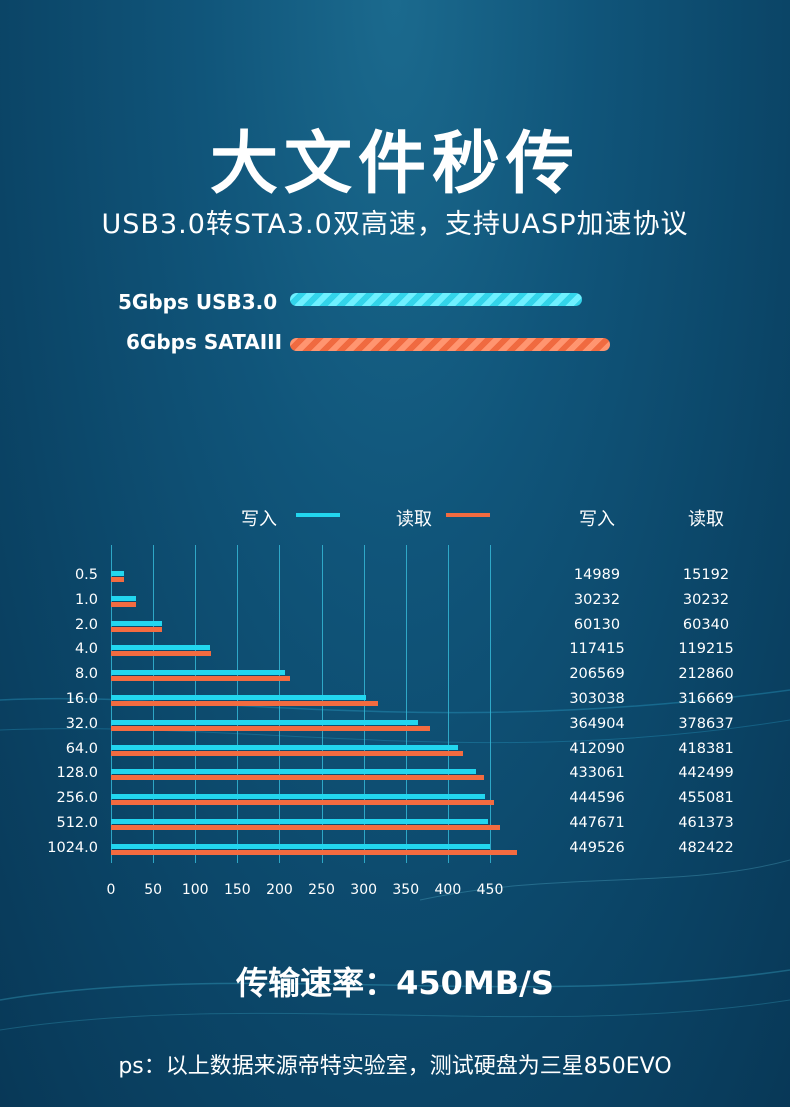  What do you see at coordinates (414, 519) in the screenshot?
I see `legend-read-label: 读取` at bounding box center [414, 519].